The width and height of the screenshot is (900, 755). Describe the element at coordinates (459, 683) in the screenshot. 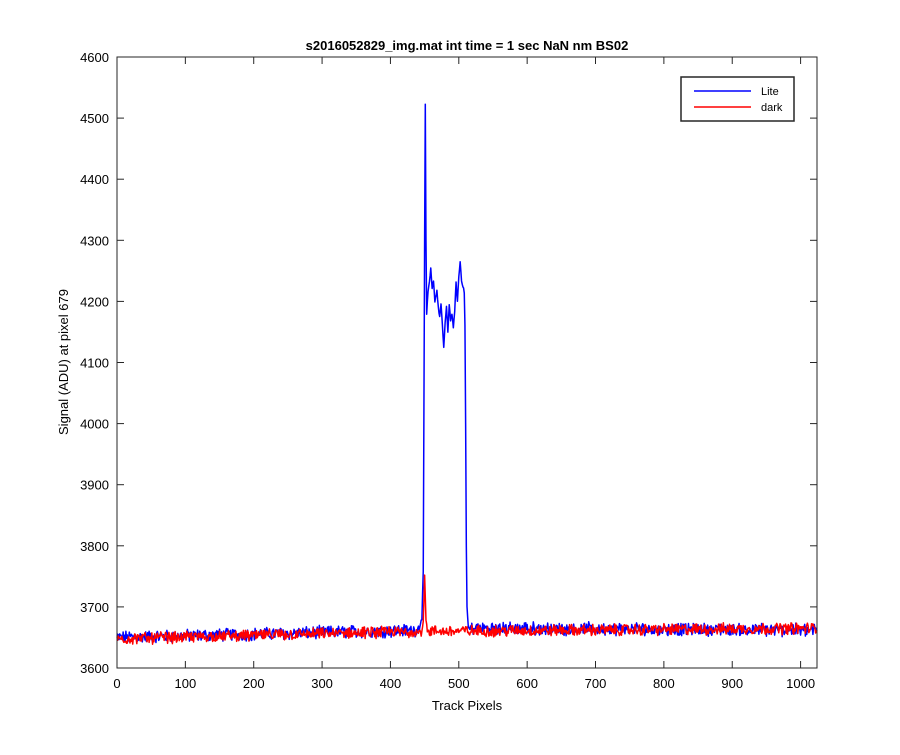

I see `x-tick-label: 500` at that location.